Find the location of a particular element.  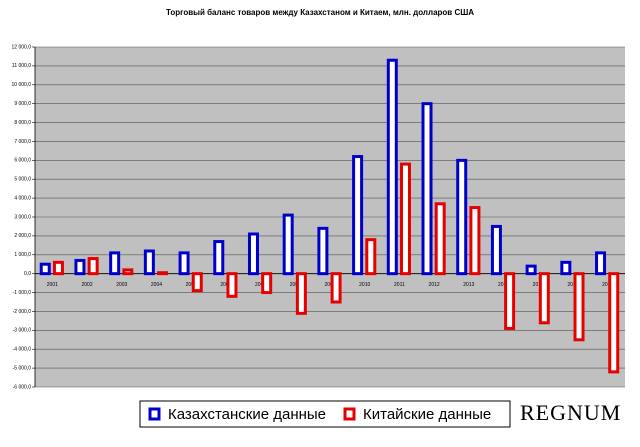

y-tick-label: 11 000,0 is located at coordinates (21, 66).